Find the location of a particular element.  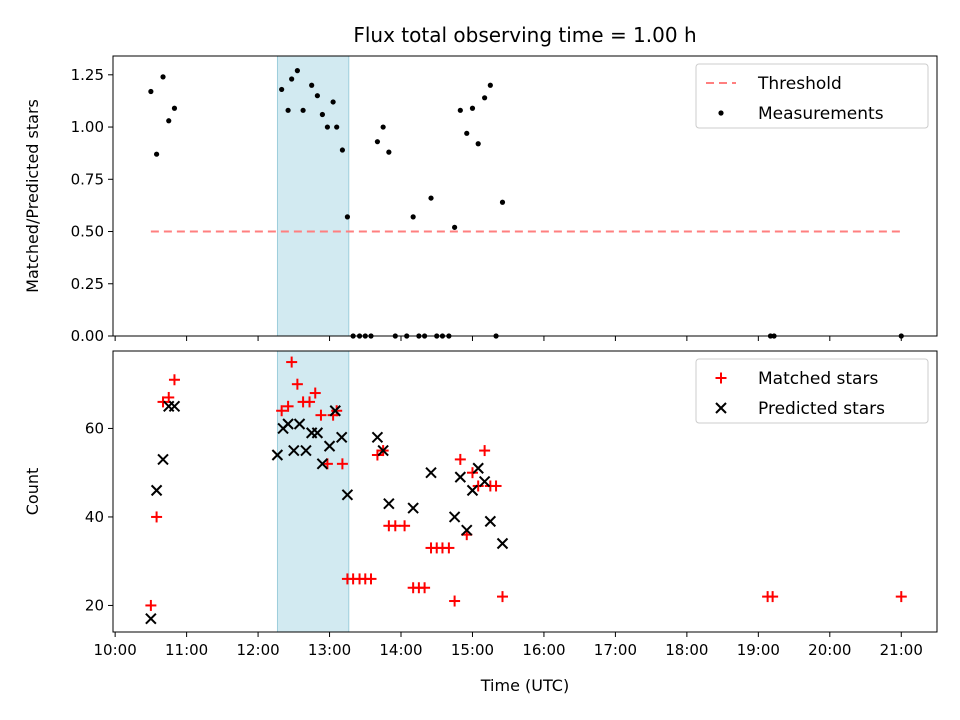

top-y-axis-label: Matched/Predicted stars is located at coordinates (32, 196).